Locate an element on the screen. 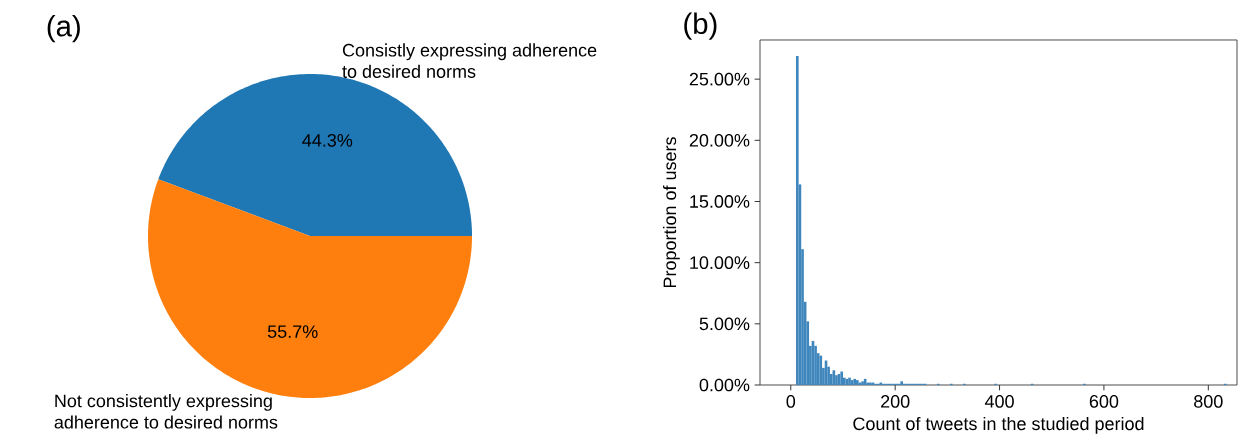 The width and height of the screenshot is (1250, 444). y-tick-label: 10.00% is located at coordinates (720, 263).